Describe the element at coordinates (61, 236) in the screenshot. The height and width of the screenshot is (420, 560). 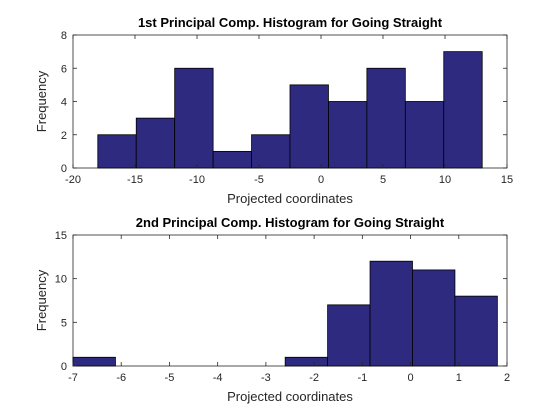
I see `y-tick-label: 15` at that location.